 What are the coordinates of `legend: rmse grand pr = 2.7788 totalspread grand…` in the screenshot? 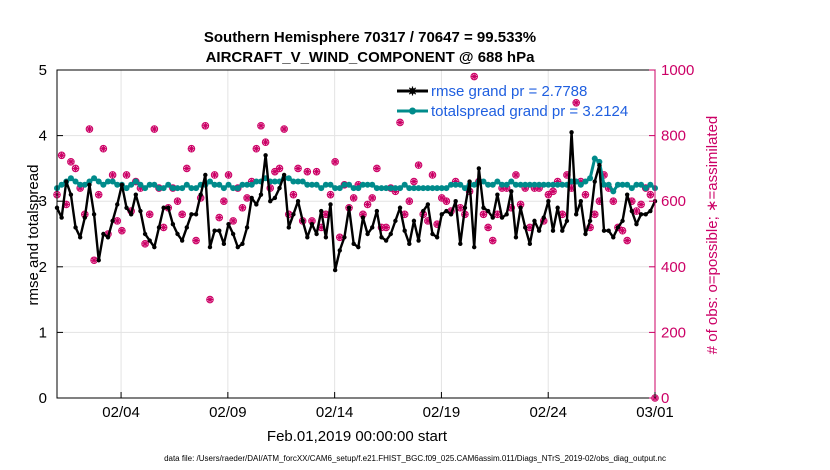 It's located at (512, 101).